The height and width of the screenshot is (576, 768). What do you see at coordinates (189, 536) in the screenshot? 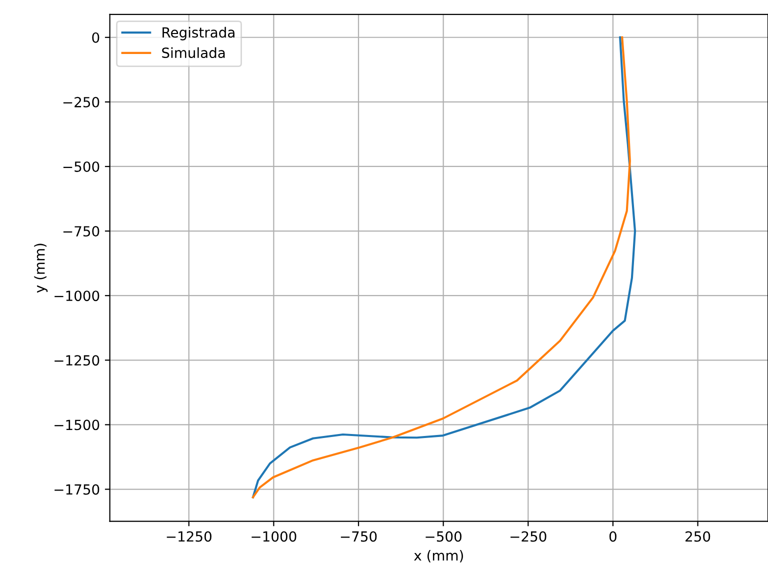
I see `x-tick-label: −1250` at bounding box center [189, 536].